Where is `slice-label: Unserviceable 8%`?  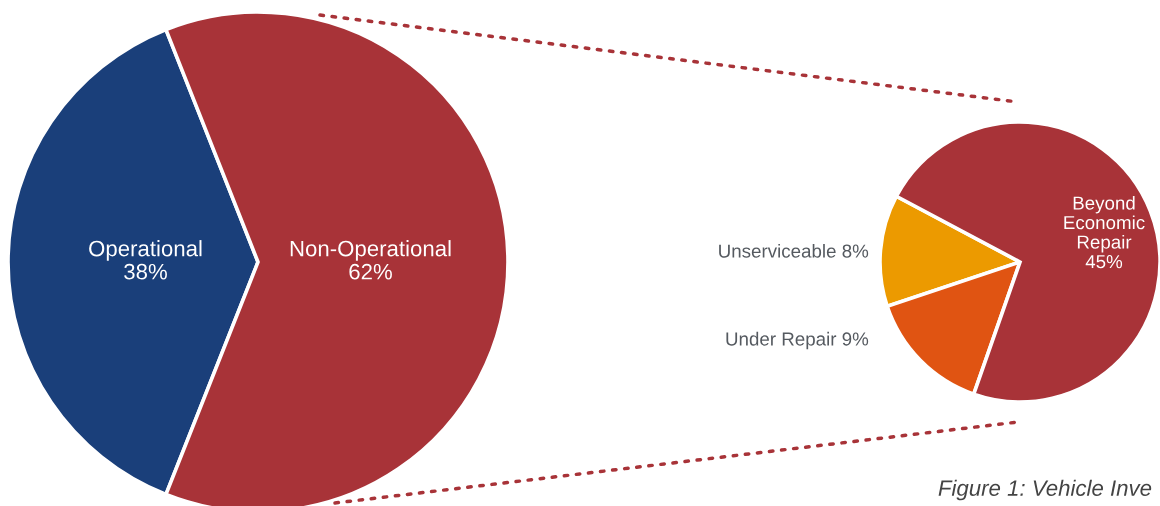
slice-label: Unserviceable 8% is located at coordinates (794, 250).